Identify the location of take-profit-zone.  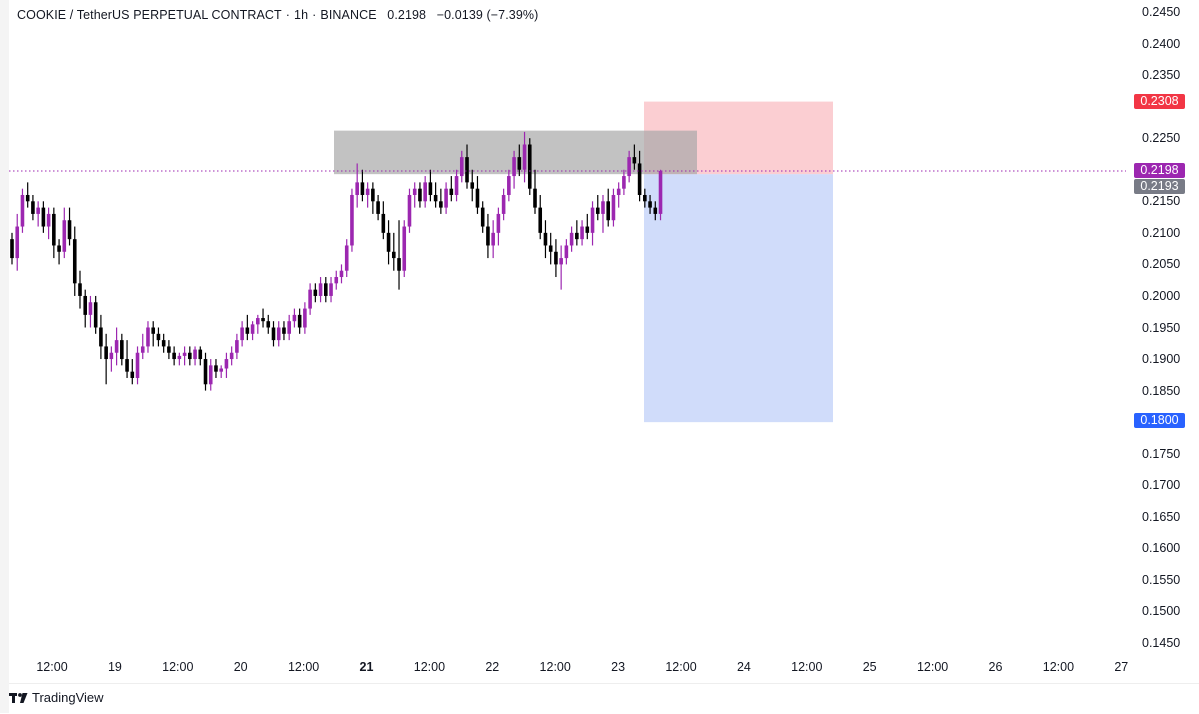
(738, 298).